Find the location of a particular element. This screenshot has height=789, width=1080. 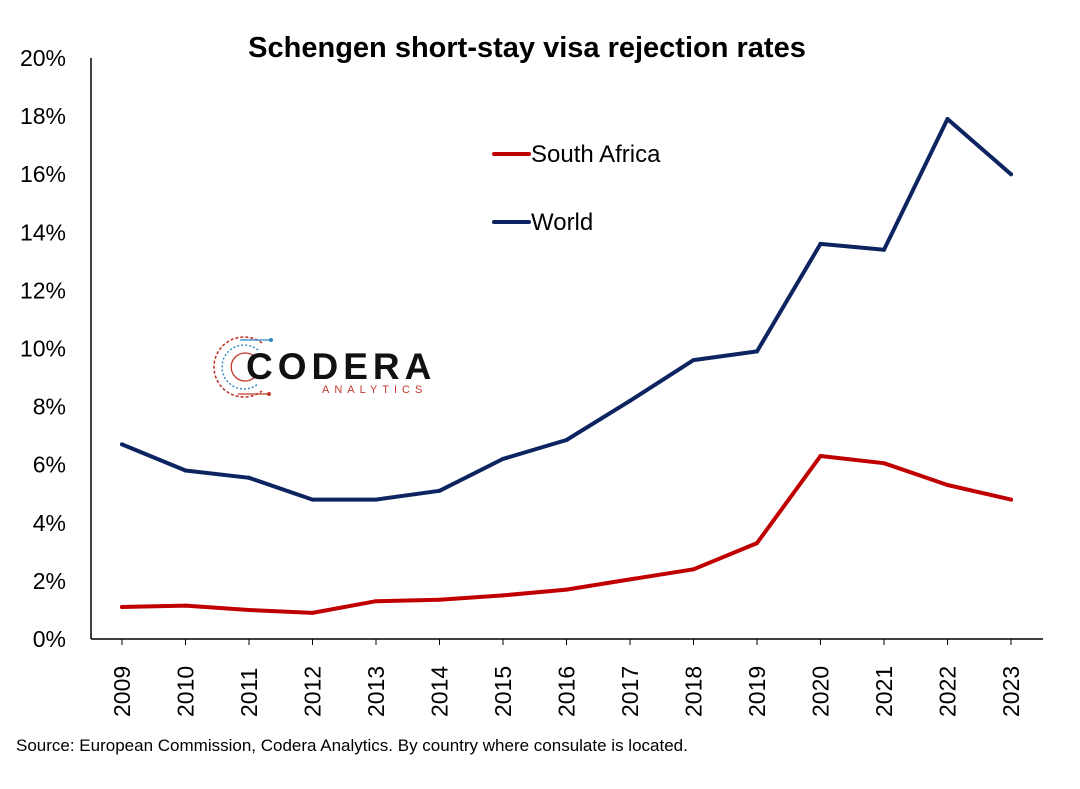

y-tick-label: 12% is located at coordinates (43, 290).